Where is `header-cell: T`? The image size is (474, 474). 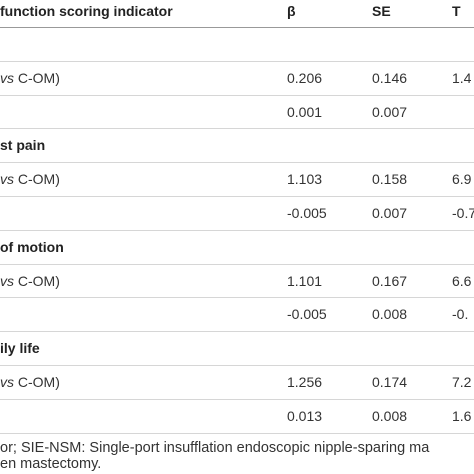 header-cell: T is located at coordinates (456, 11).